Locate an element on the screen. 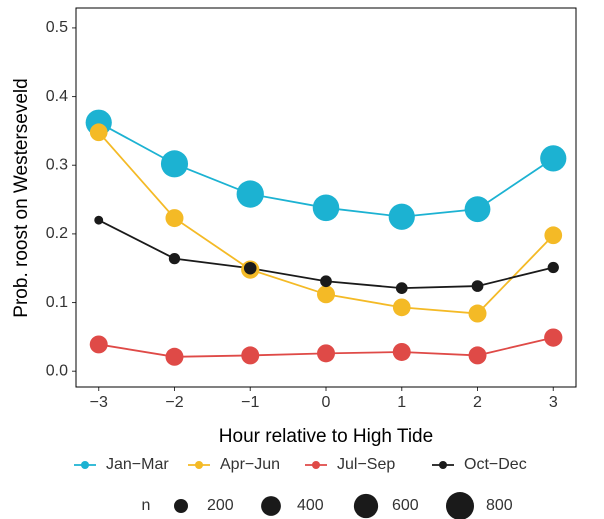 This screenshot has height=519, width=604. y-tick-label: 0.1 is located at coordinates (57, 302).